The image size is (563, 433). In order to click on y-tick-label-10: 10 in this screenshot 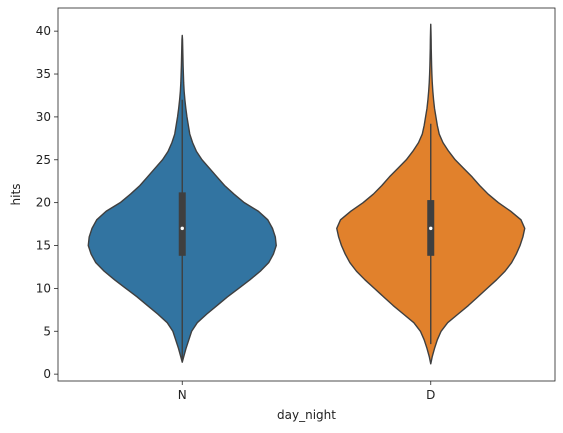, I will do `click(43, 288)`.